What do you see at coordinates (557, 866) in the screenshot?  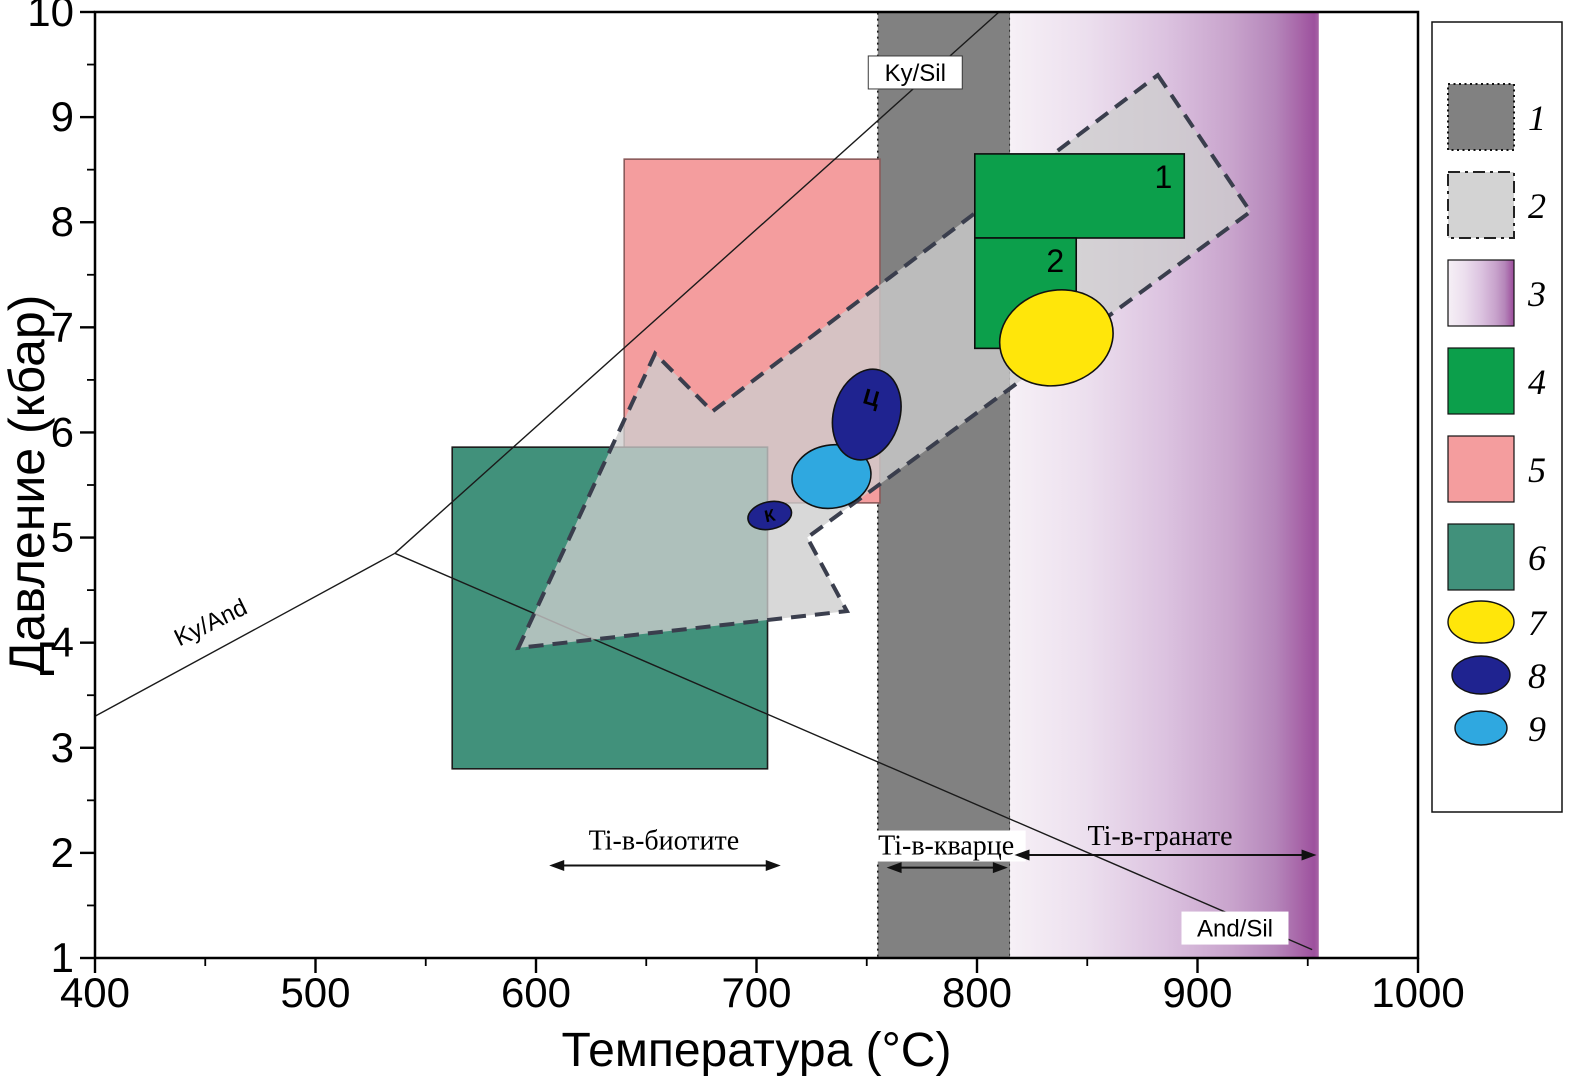 I see `ti-in-biotite-arrowhead-left` at bounding box center [557, 866].